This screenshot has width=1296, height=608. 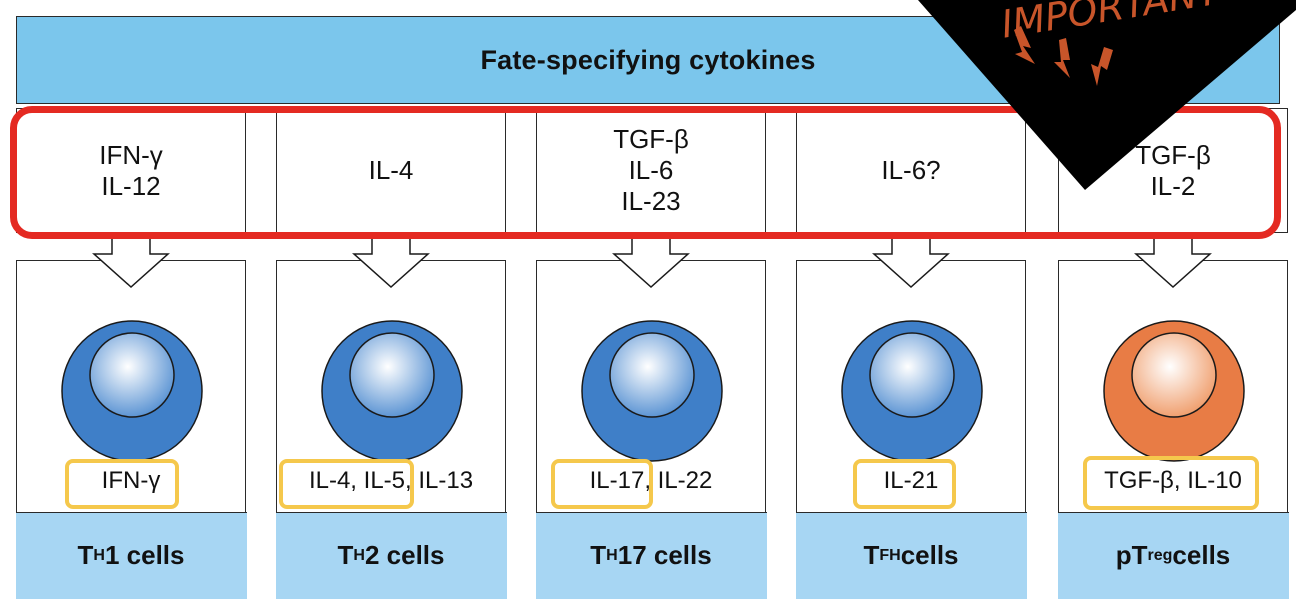 I want to click on inducer-list: TGF-β IL-2, so click(x=1173, y=171).